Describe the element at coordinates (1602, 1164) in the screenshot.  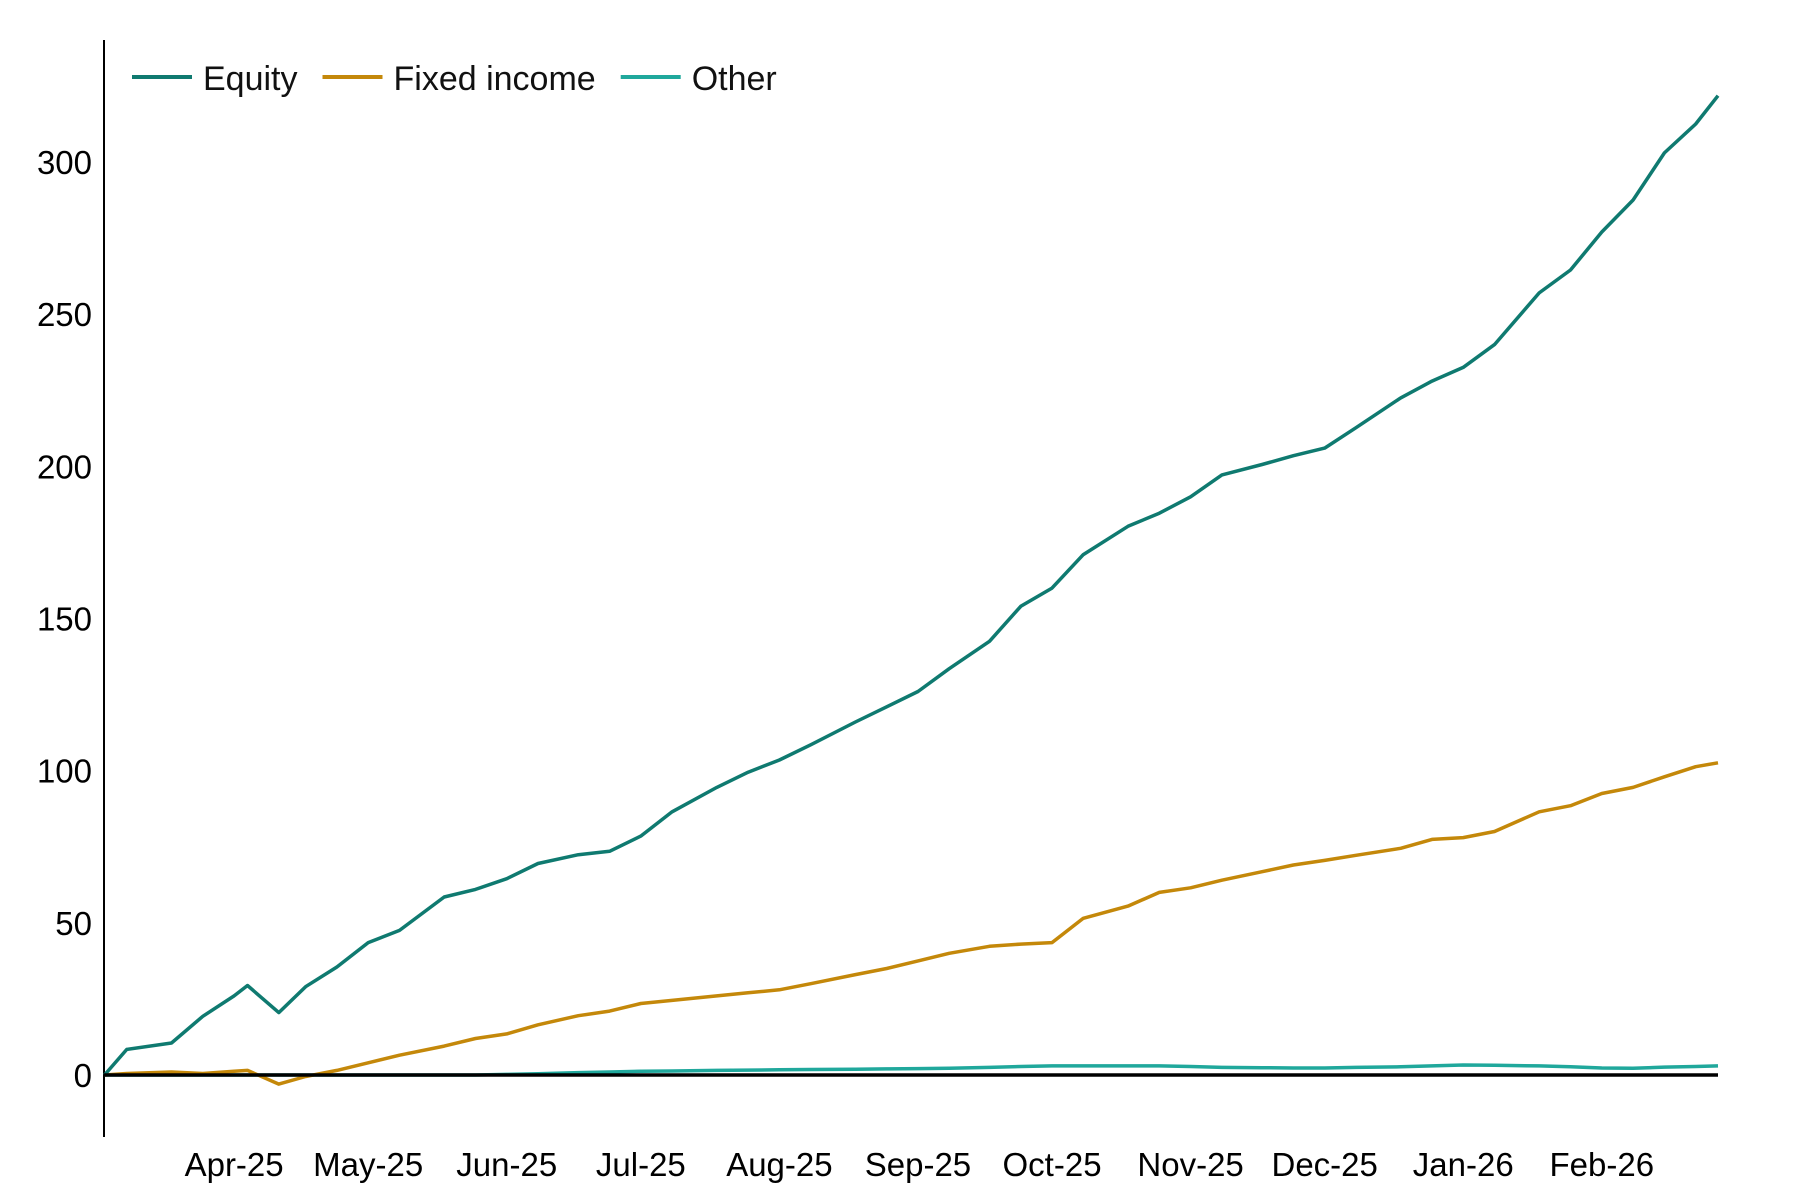
I see `x-tick-label: Feb-26` at that location.